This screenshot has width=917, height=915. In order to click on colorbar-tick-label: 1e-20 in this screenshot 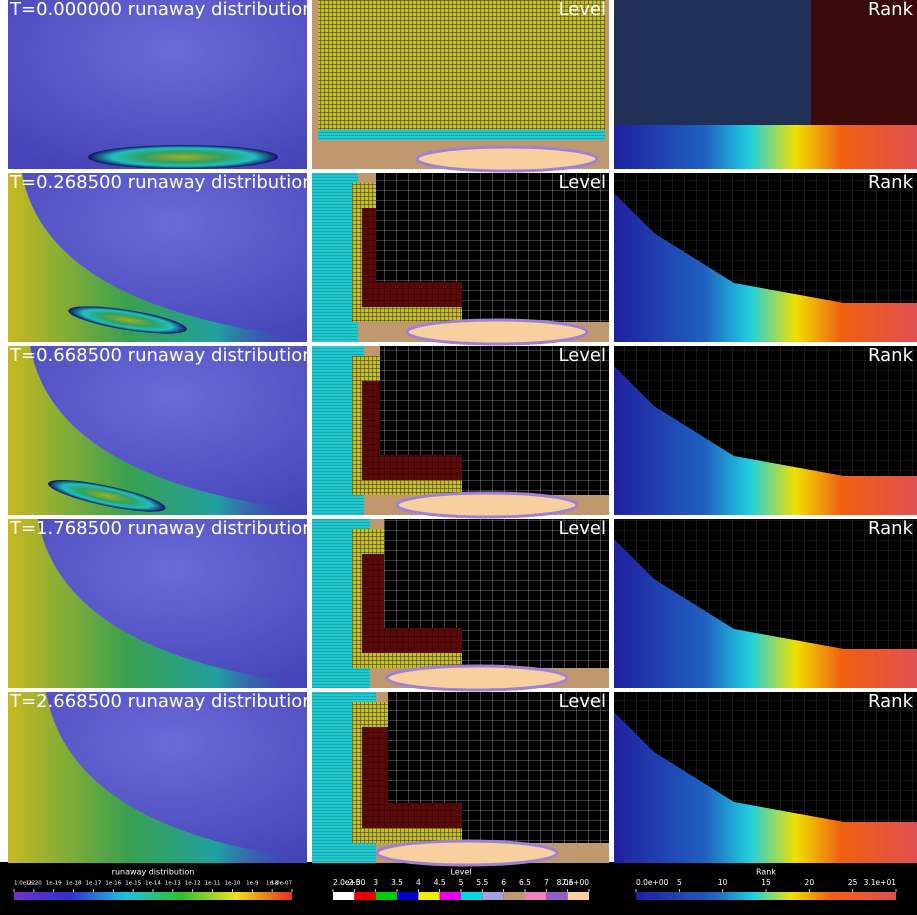, I will do `click(34, 884)`.